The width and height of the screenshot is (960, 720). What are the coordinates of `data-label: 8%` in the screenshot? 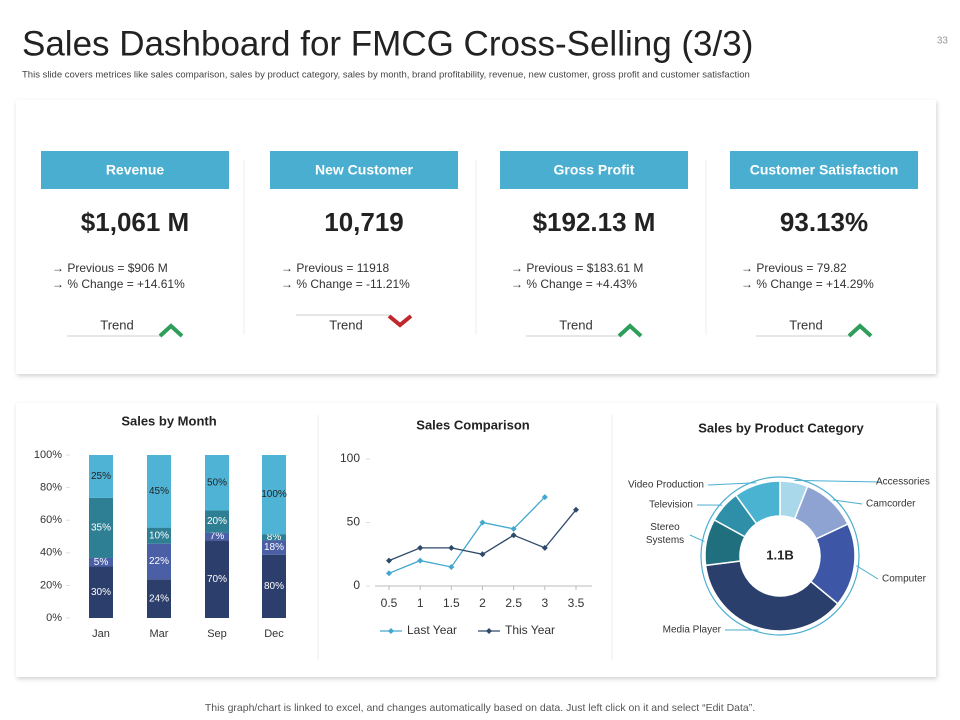 It's located at (274, 537).